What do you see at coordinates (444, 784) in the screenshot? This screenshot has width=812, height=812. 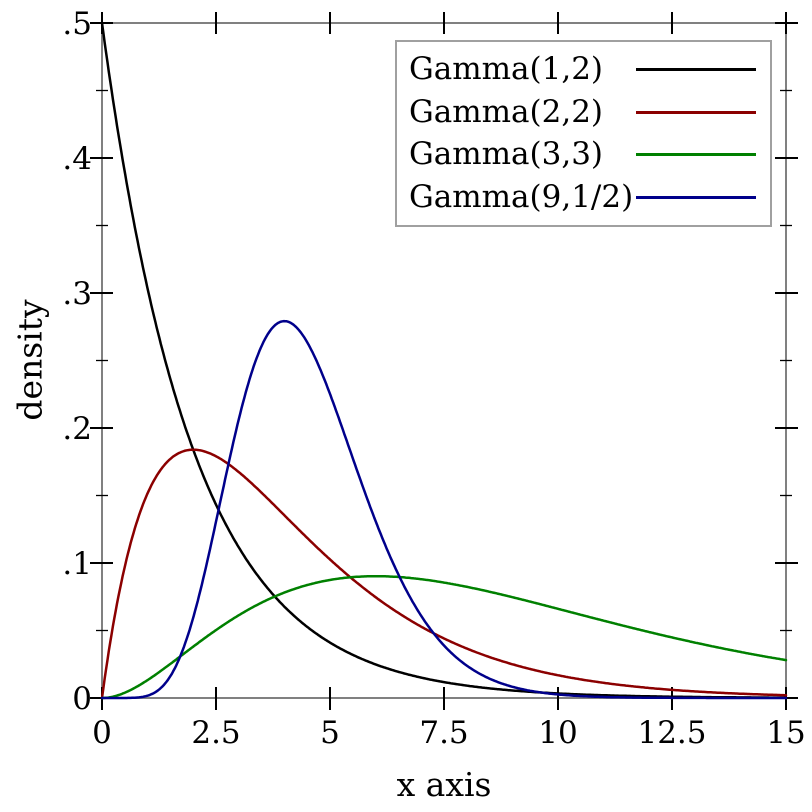 I see `x-axis-title: x axis` at bounding box center [444, 784].